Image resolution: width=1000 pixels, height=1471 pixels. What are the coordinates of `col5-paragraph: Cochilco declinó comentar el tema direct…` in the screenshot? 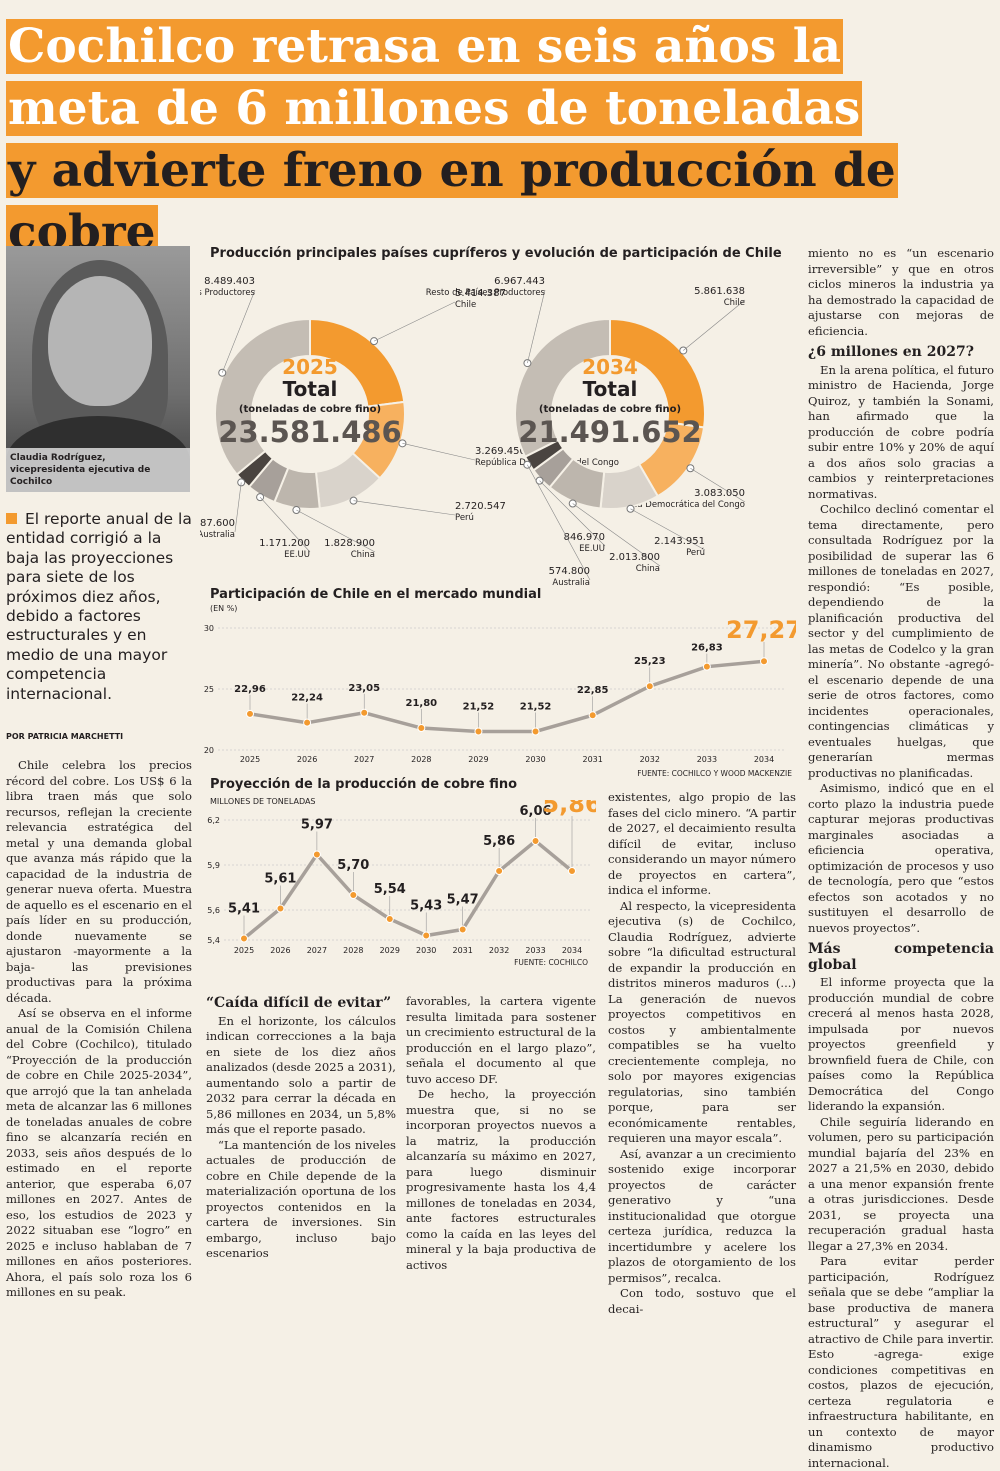 It's located at (901, 641).